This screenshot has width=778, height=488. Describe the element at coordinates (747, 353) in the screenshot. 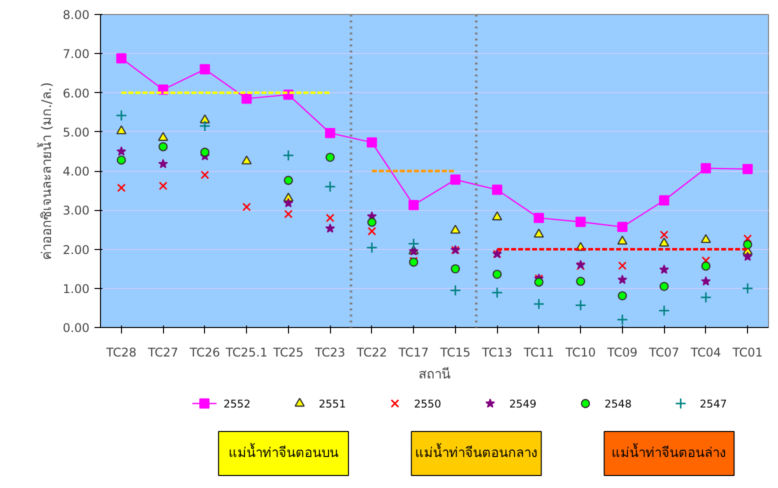

I see `x-tick-label: TC01` at that location.